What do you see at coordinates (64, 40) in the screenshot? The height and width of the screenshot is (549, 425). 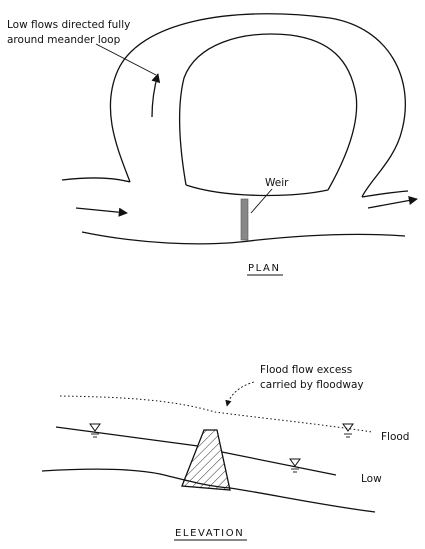 I see `loop-annotation-line2: around meander loop` at bounding box center [64, 40].